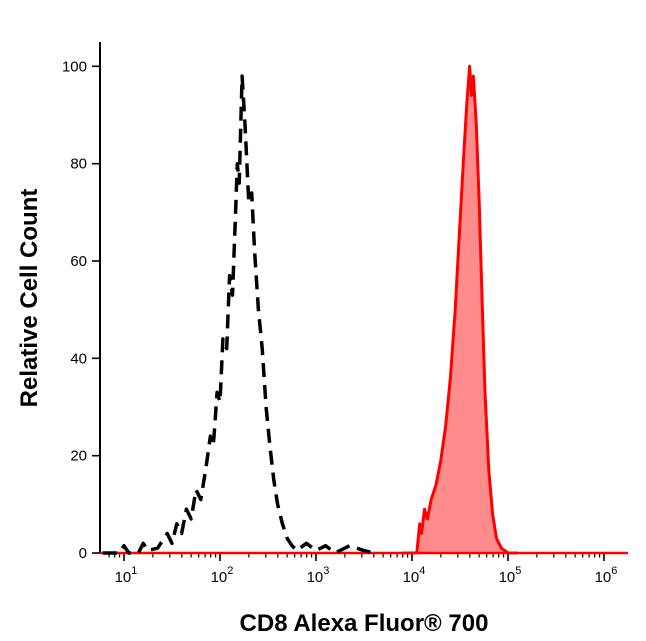 Image resolution: width=646 pixels, height=641 pixels. What do you see at coordinates (78, 358) in the screenshot?
I see `y-tick-label: 40` at bounding box center [78, 358].